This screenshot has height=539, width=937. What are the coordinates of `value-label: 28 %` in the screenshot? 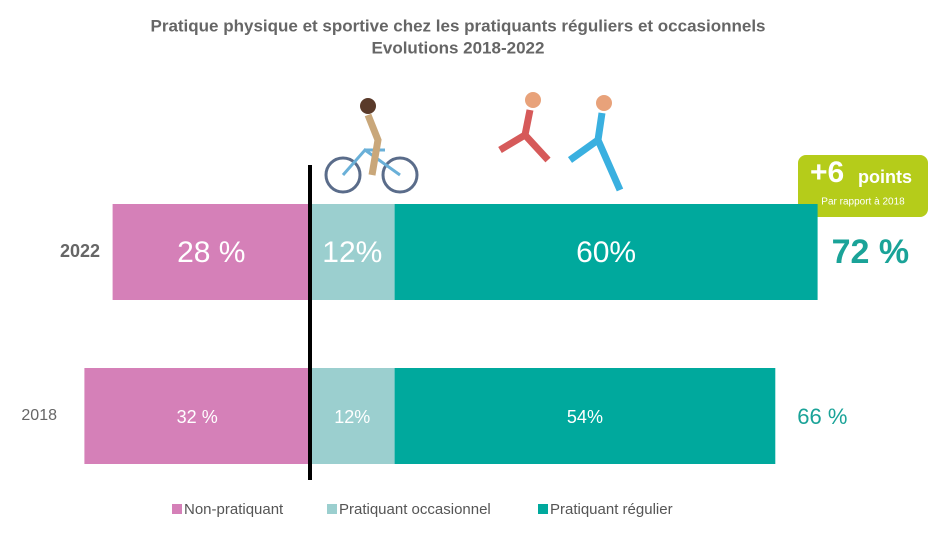 It's located at (211, 252).